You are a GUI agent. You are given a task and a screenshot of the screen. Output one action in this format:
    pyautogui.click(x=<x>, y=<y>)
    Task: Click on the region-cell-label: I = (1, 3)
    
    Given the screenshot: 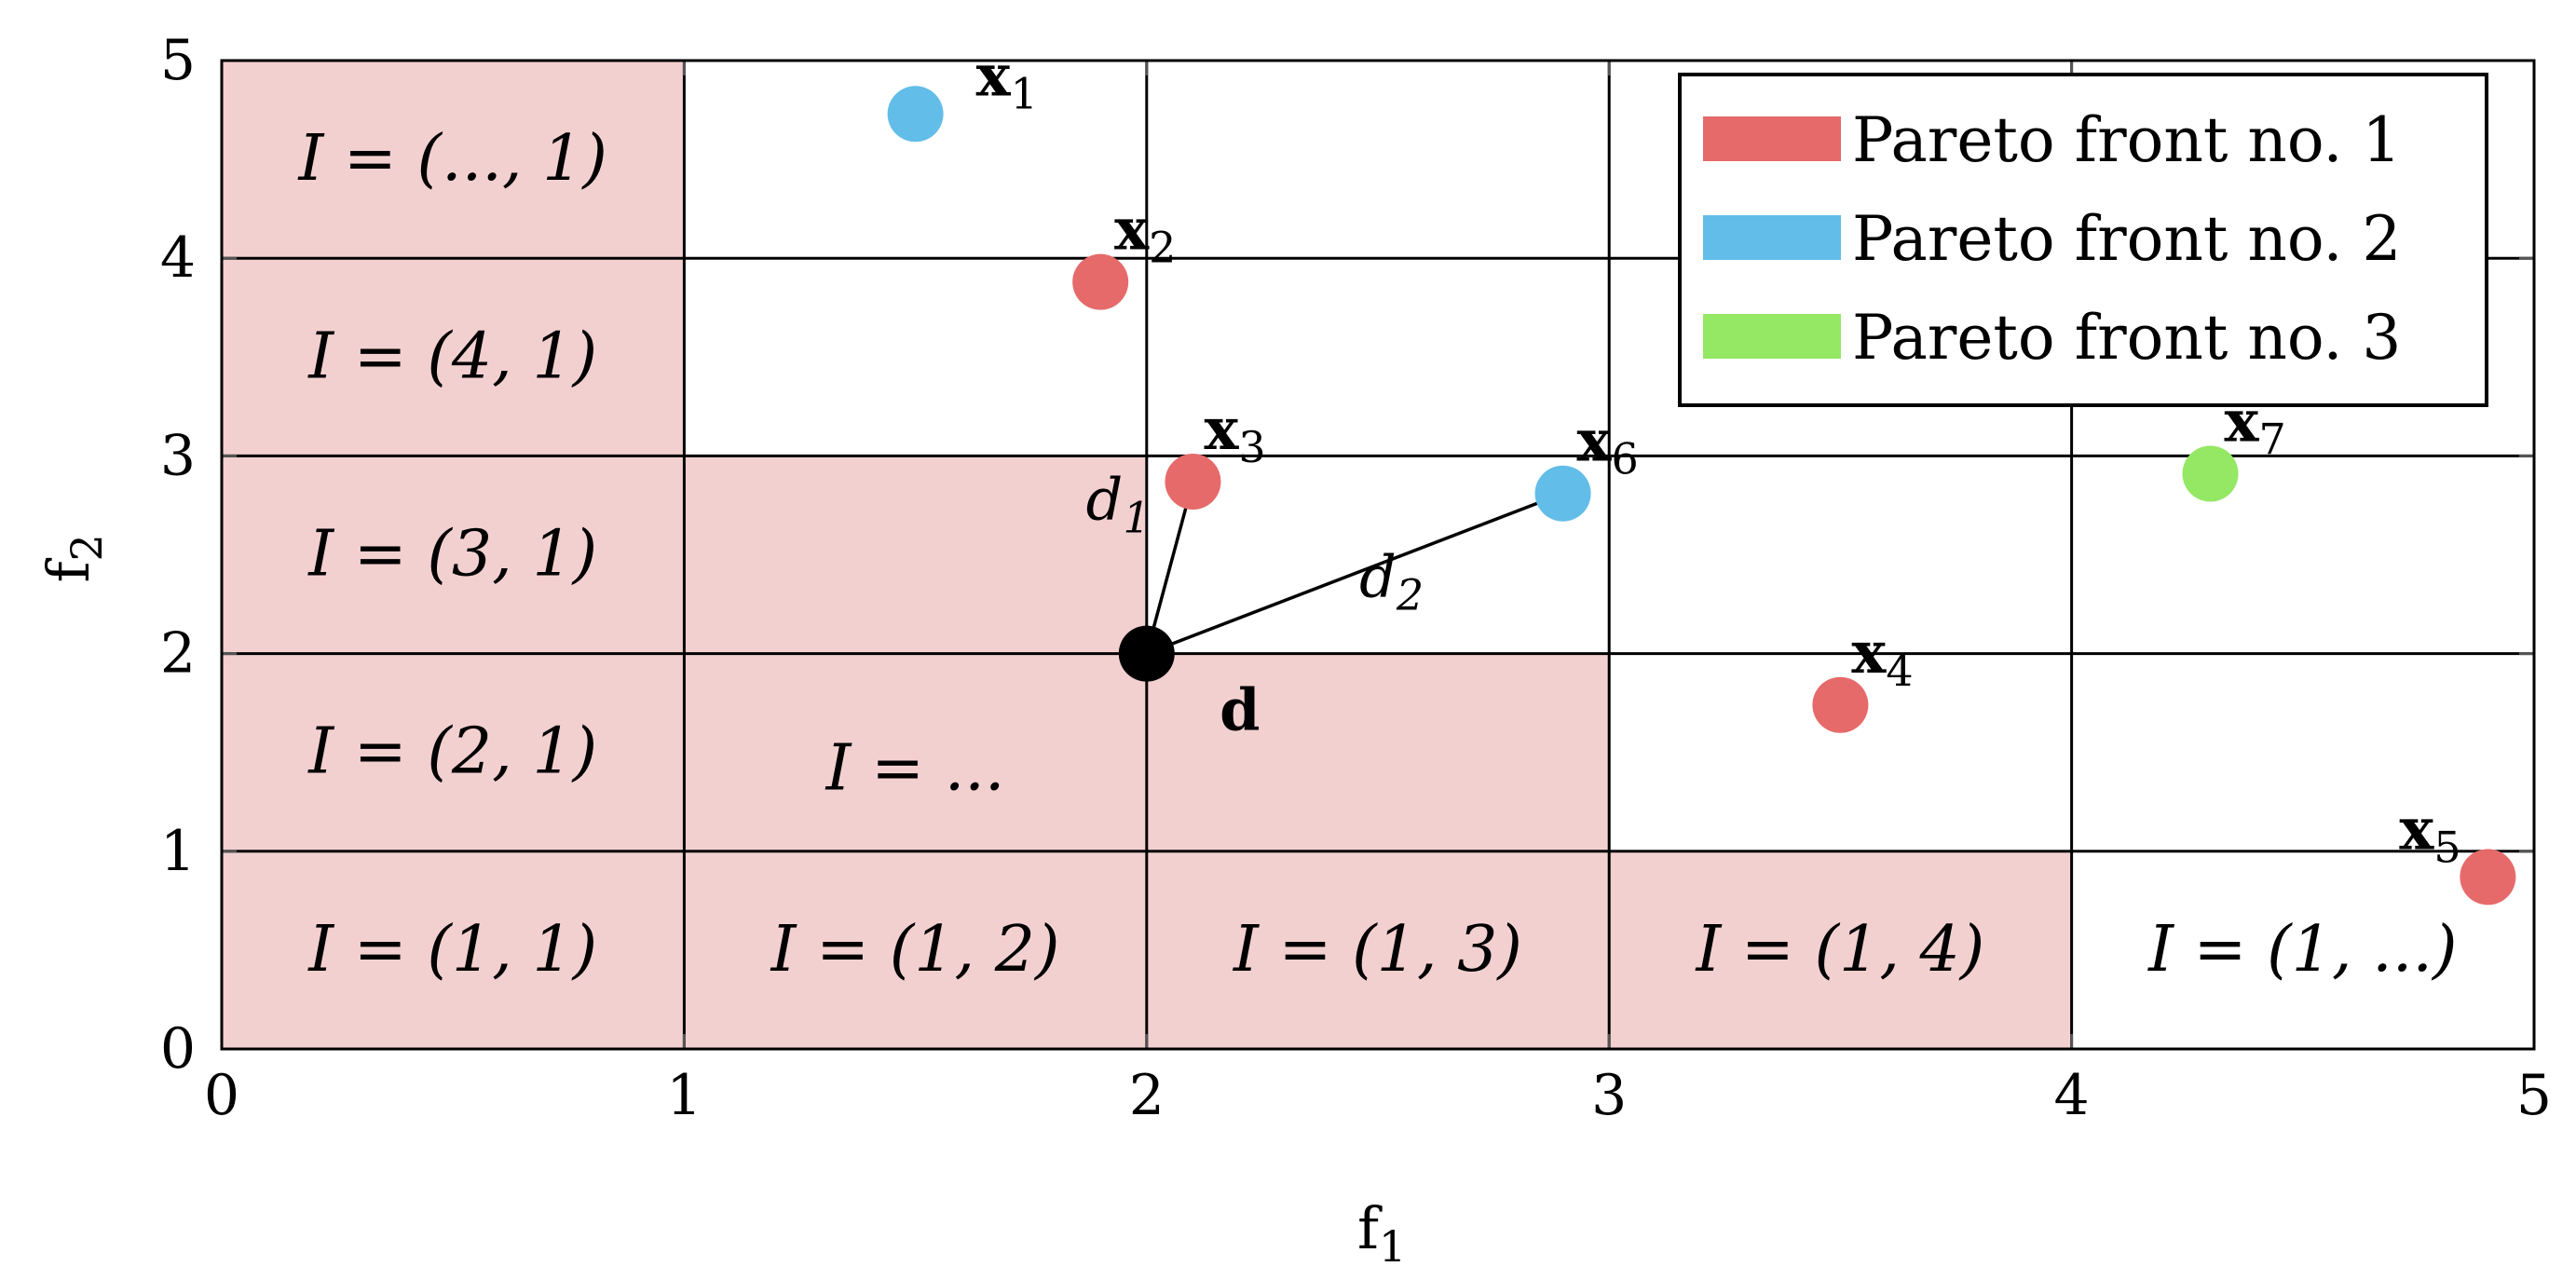 What is the action you would take?
    pyautogui.click(x=1377, y=950)
    